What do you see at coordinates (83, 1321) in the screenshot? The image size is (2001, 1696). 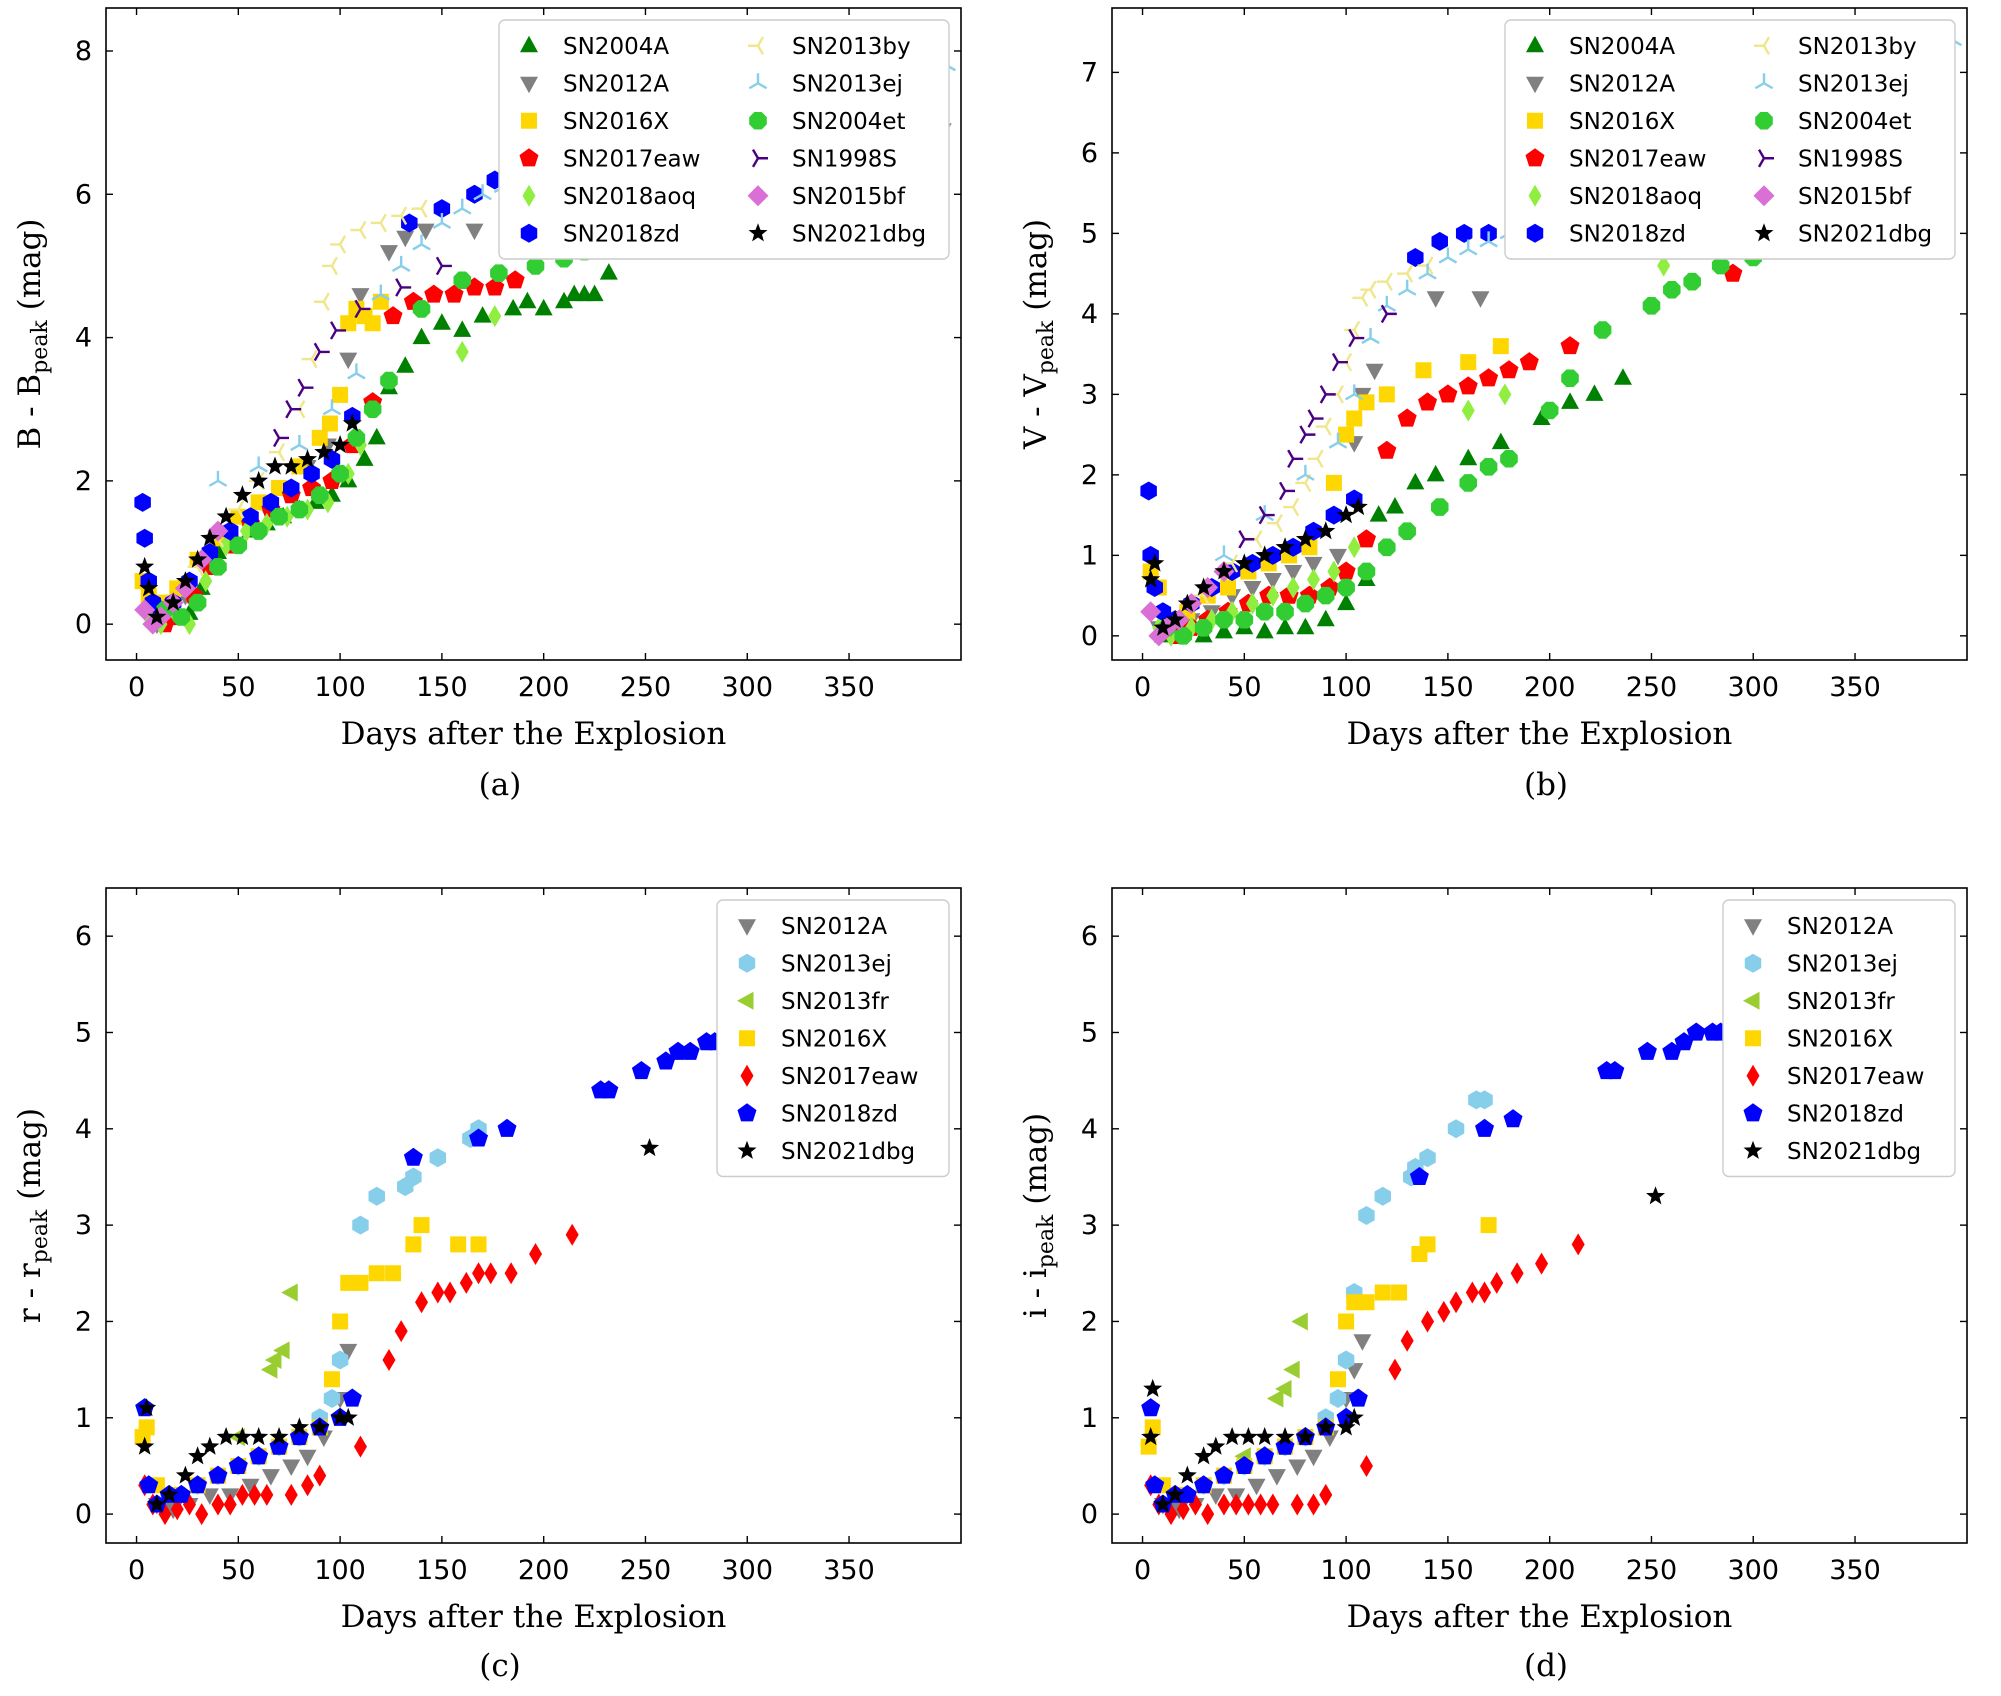 I see `y-tick-label: 2` at bounding box center [83, 1321].